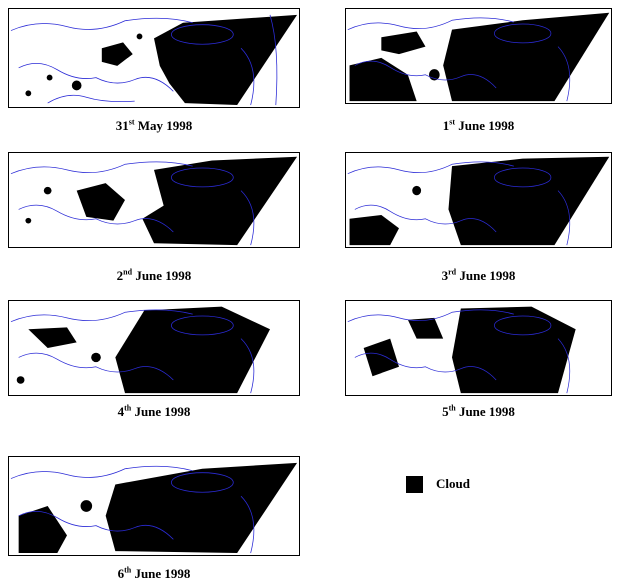 This screenshot has width=622, height=585. I want to click on map-caption: 31st May 1998, so click(154, 125).